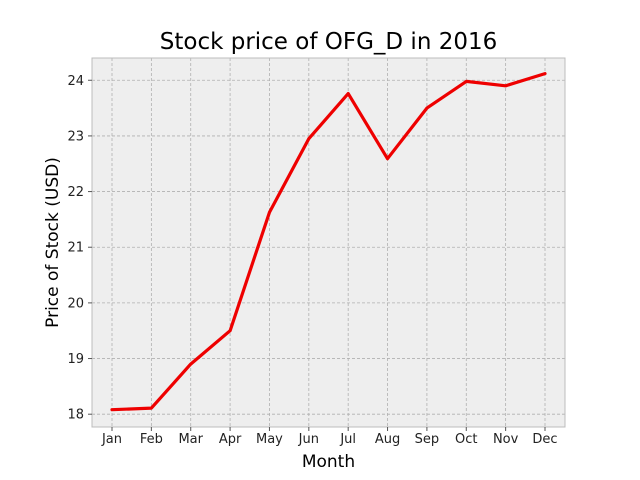  Describe the element at coordinates (151, 439) in the screenshot. I see `x-tick-label: Feb` at that location.